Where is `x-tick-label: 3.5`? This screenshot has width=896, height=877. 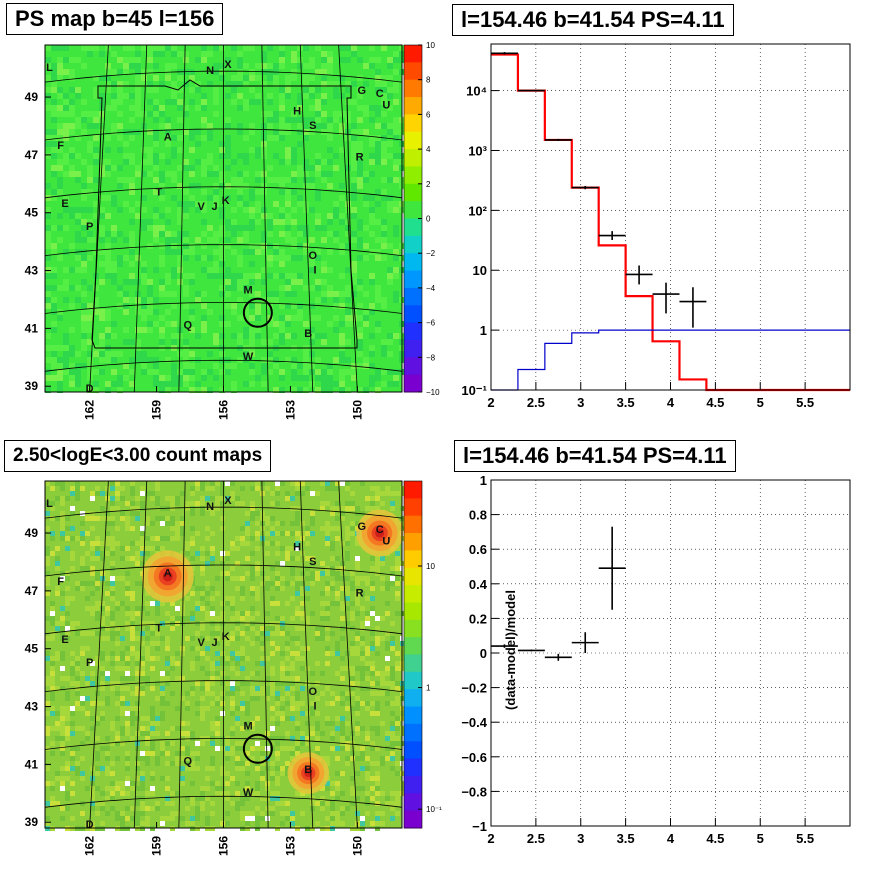 x-tick-label: 3.5 is located at coordinates (626, 838).